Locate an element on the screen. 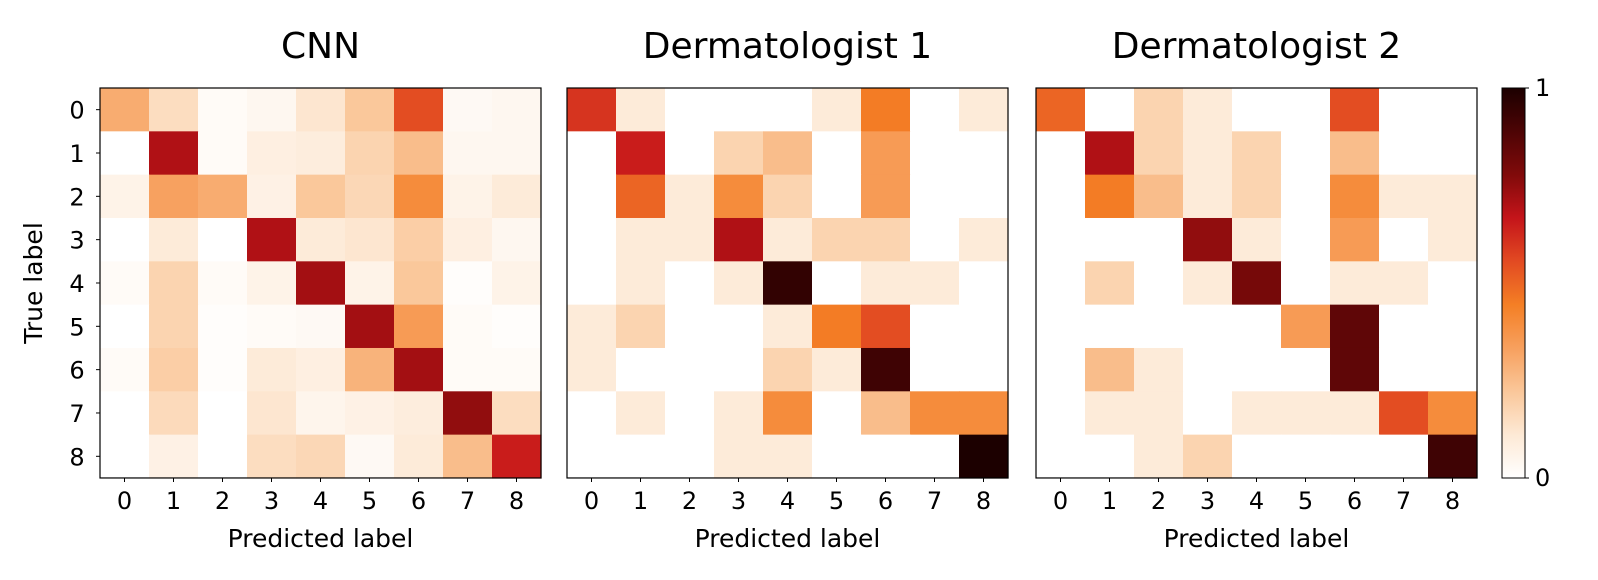 The height and width of the screenshot is (580, 1598). x-tick-label: 1 is located at coordinates (640, 501).